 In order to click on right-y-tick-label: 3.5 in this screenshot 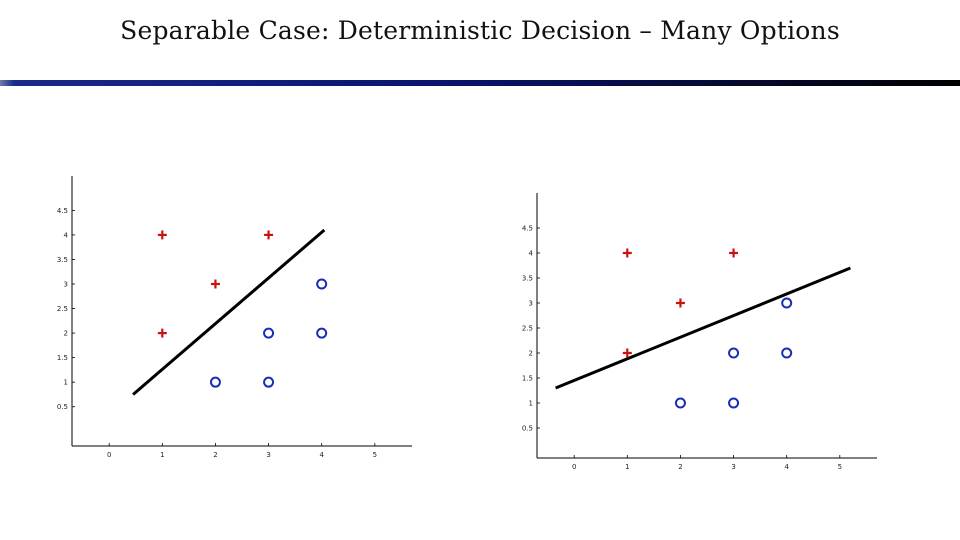, I will do `click(527, 279)`.